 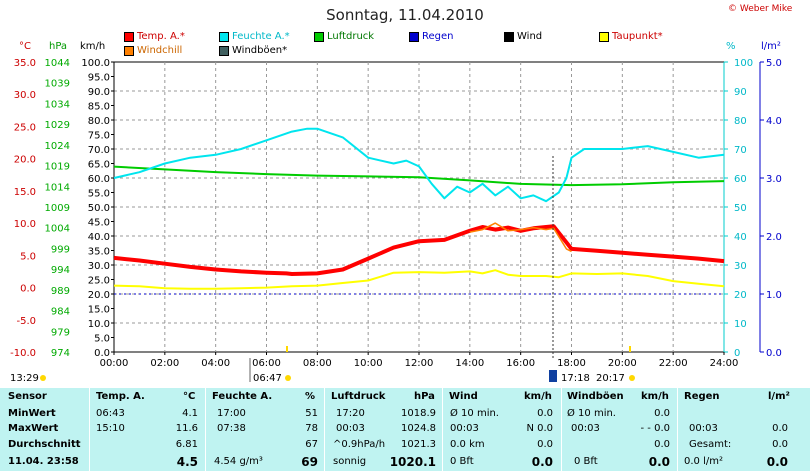 What do you see at coordinates (99, 237) in the screenshot?
I see `wind-tick-label: 40.0` at bounding box center [99, 237].